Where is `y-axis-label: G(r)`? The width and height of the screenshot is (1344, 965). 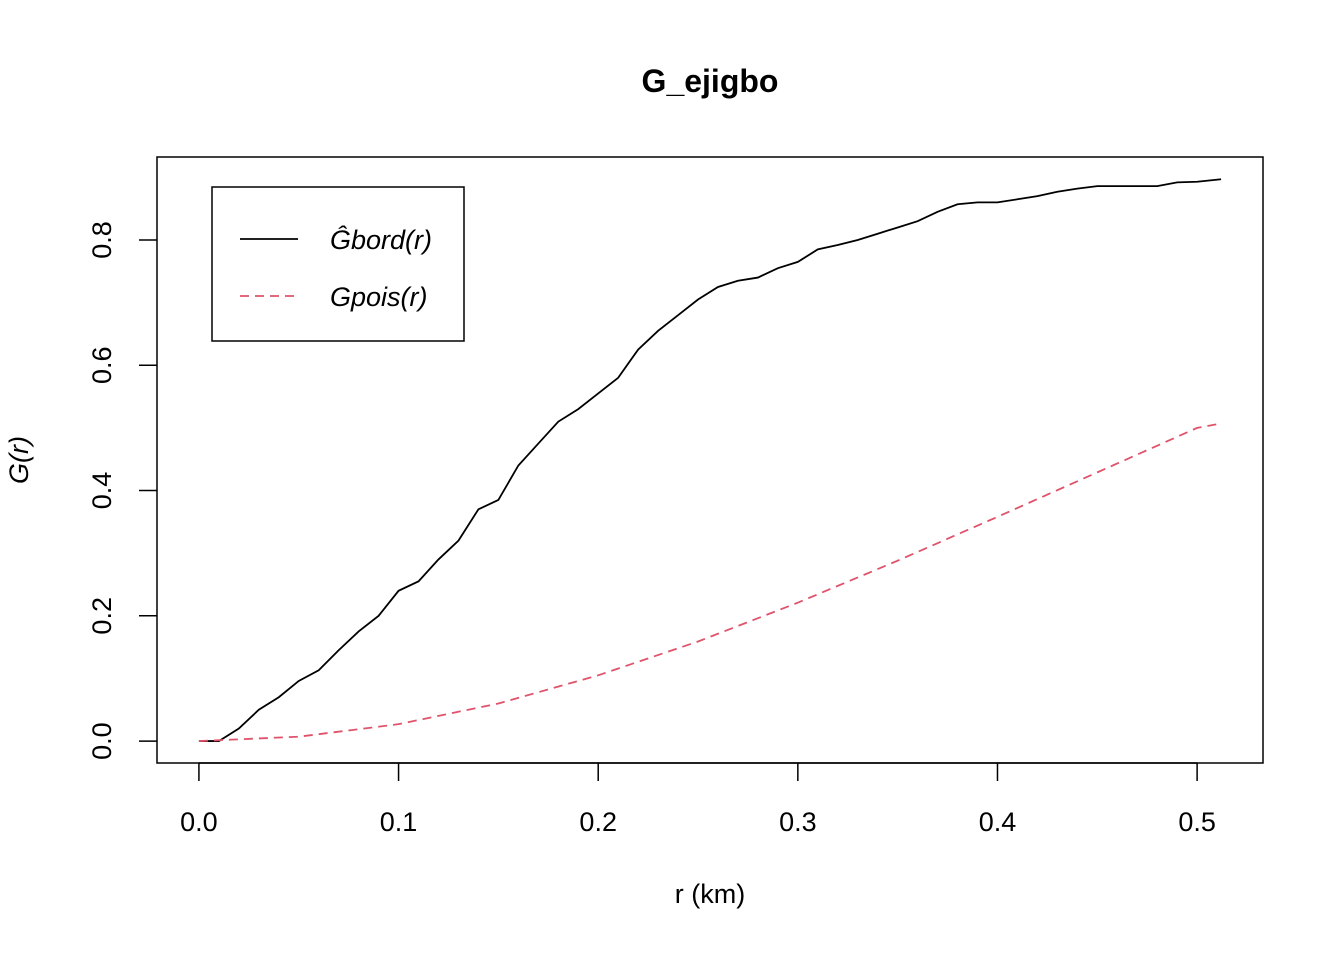
y-axis-label: G(r) is located at coordinates (19, 460).